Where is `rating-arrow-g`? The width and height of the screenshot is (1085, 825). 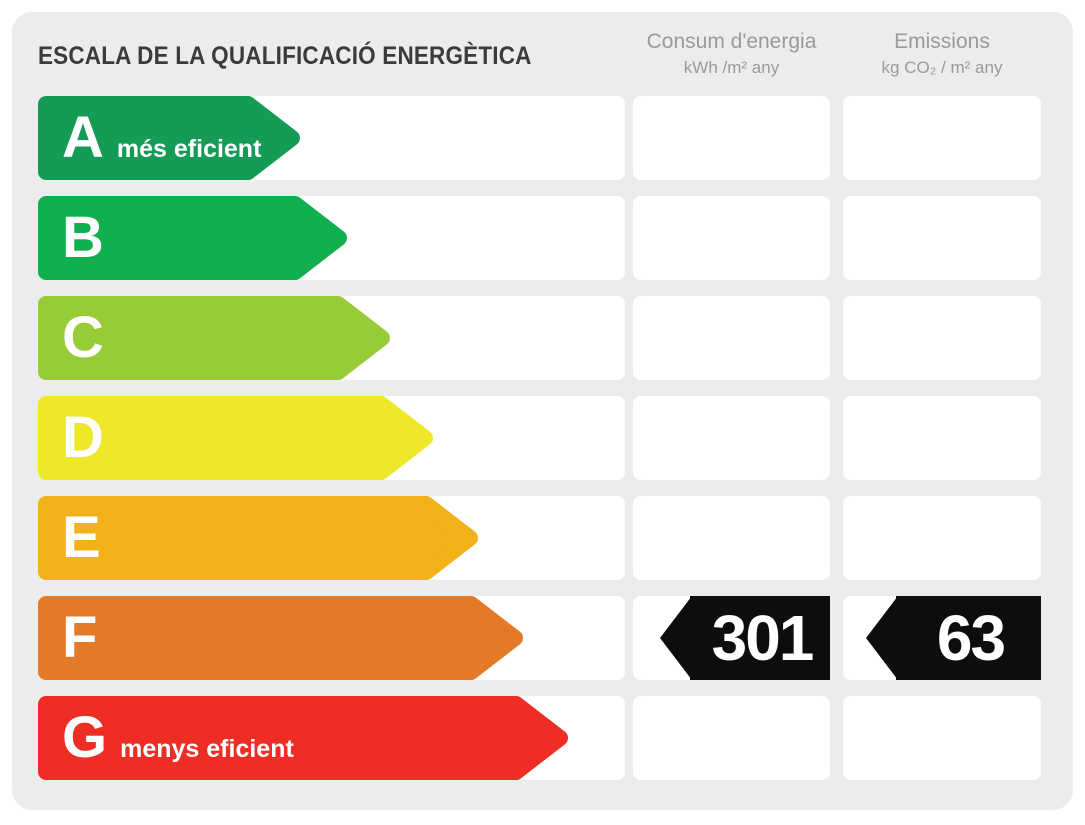 rating-arrow-g is located at coordinates (303, 738).